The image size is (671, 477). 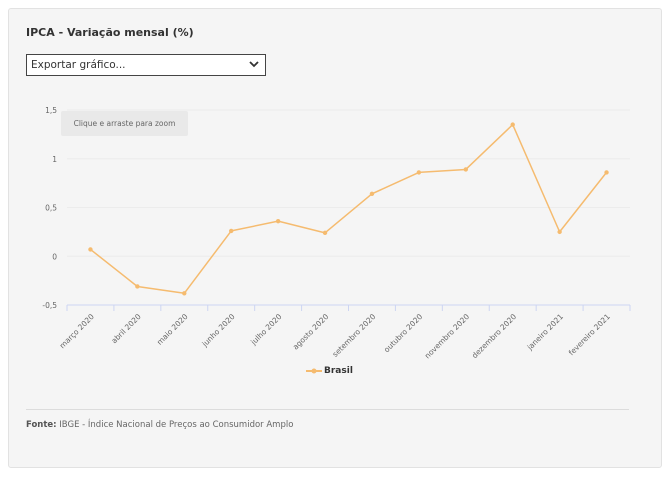 What do you see at coordinates (338, 371) in the screenshot?
I see `legend-label: Brasil` at bounding box center [338, 371].